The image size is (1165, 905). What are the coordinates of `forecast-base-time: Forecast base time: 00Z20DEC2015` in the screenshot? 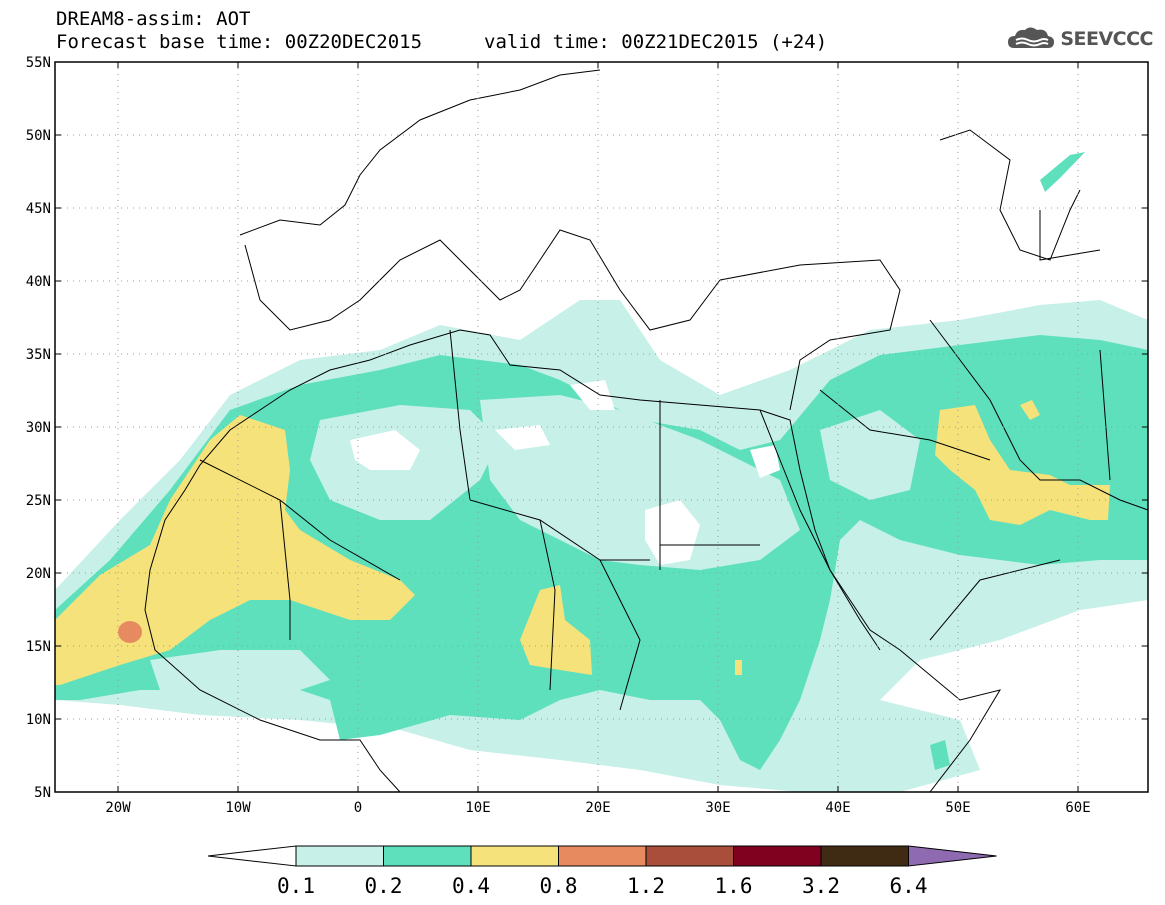 It's located at (239, 42).